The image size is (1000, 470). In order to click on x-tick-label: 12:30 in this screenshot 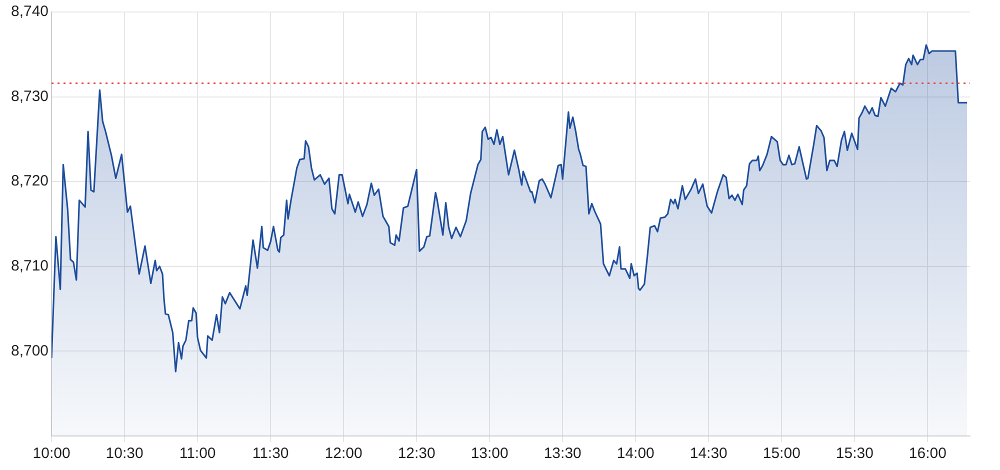, I will do `click(417, 453)`.